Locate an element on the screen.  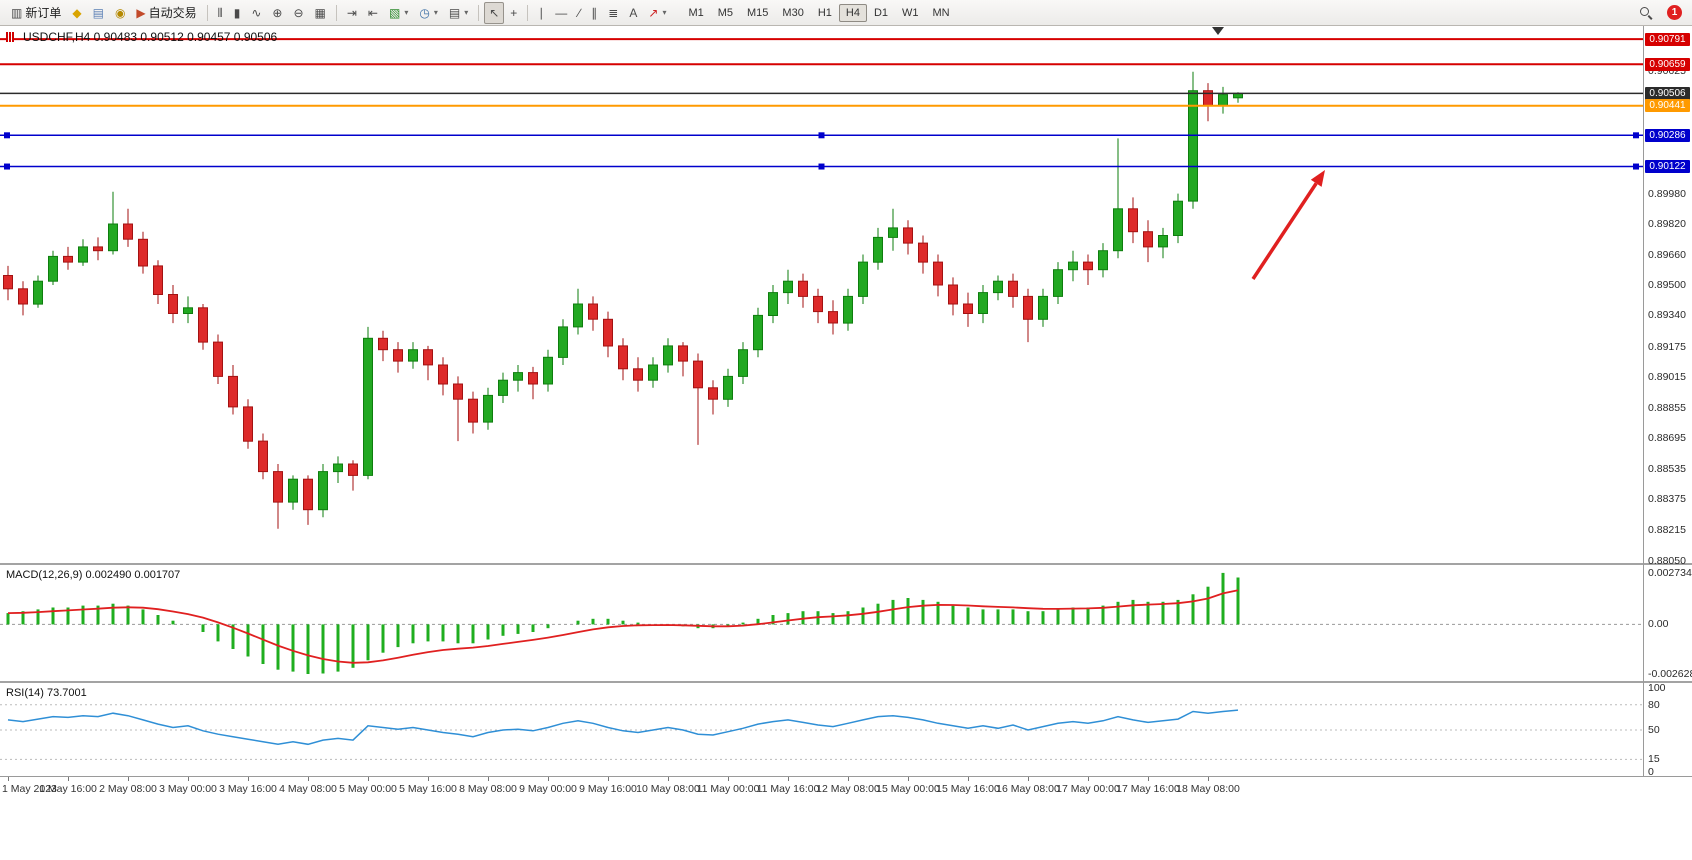
text-tool-button: A is located at coordinates (633, 13).